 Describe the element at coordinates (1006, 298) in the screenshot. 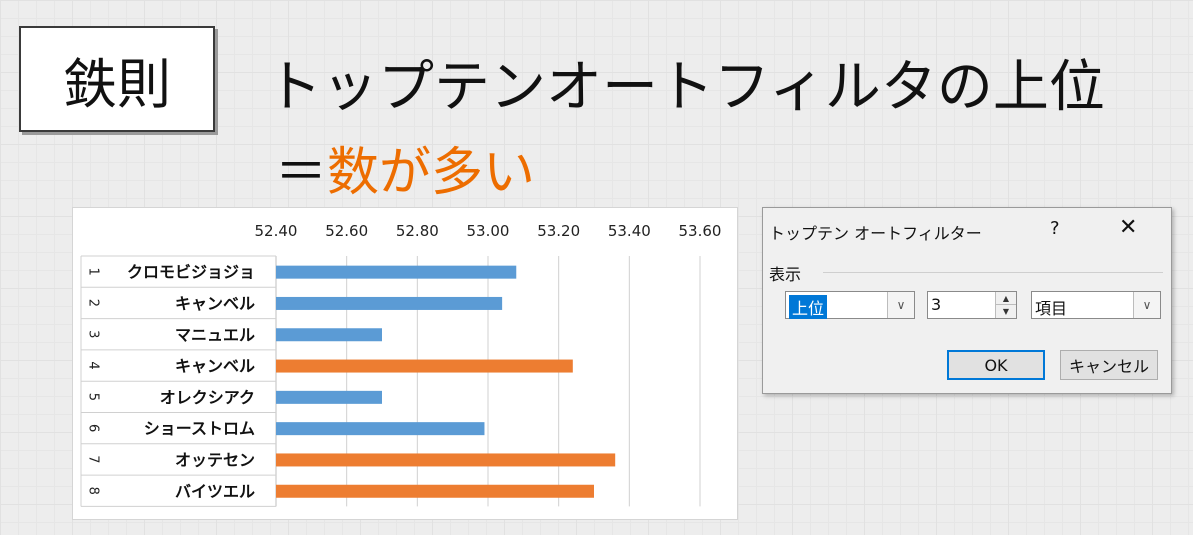

I see `spin-up-icon: ▲` at that location.